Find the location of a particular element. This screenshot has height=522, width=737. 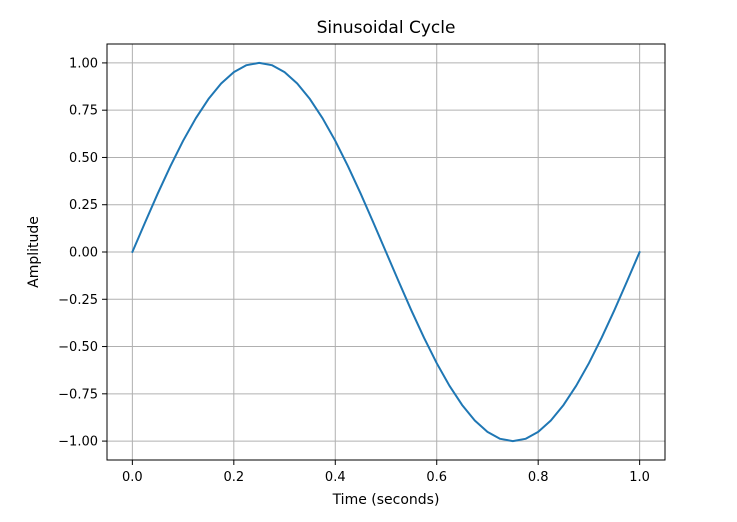

y-tick-label: −0.50 is located at coordinates (78, 347).